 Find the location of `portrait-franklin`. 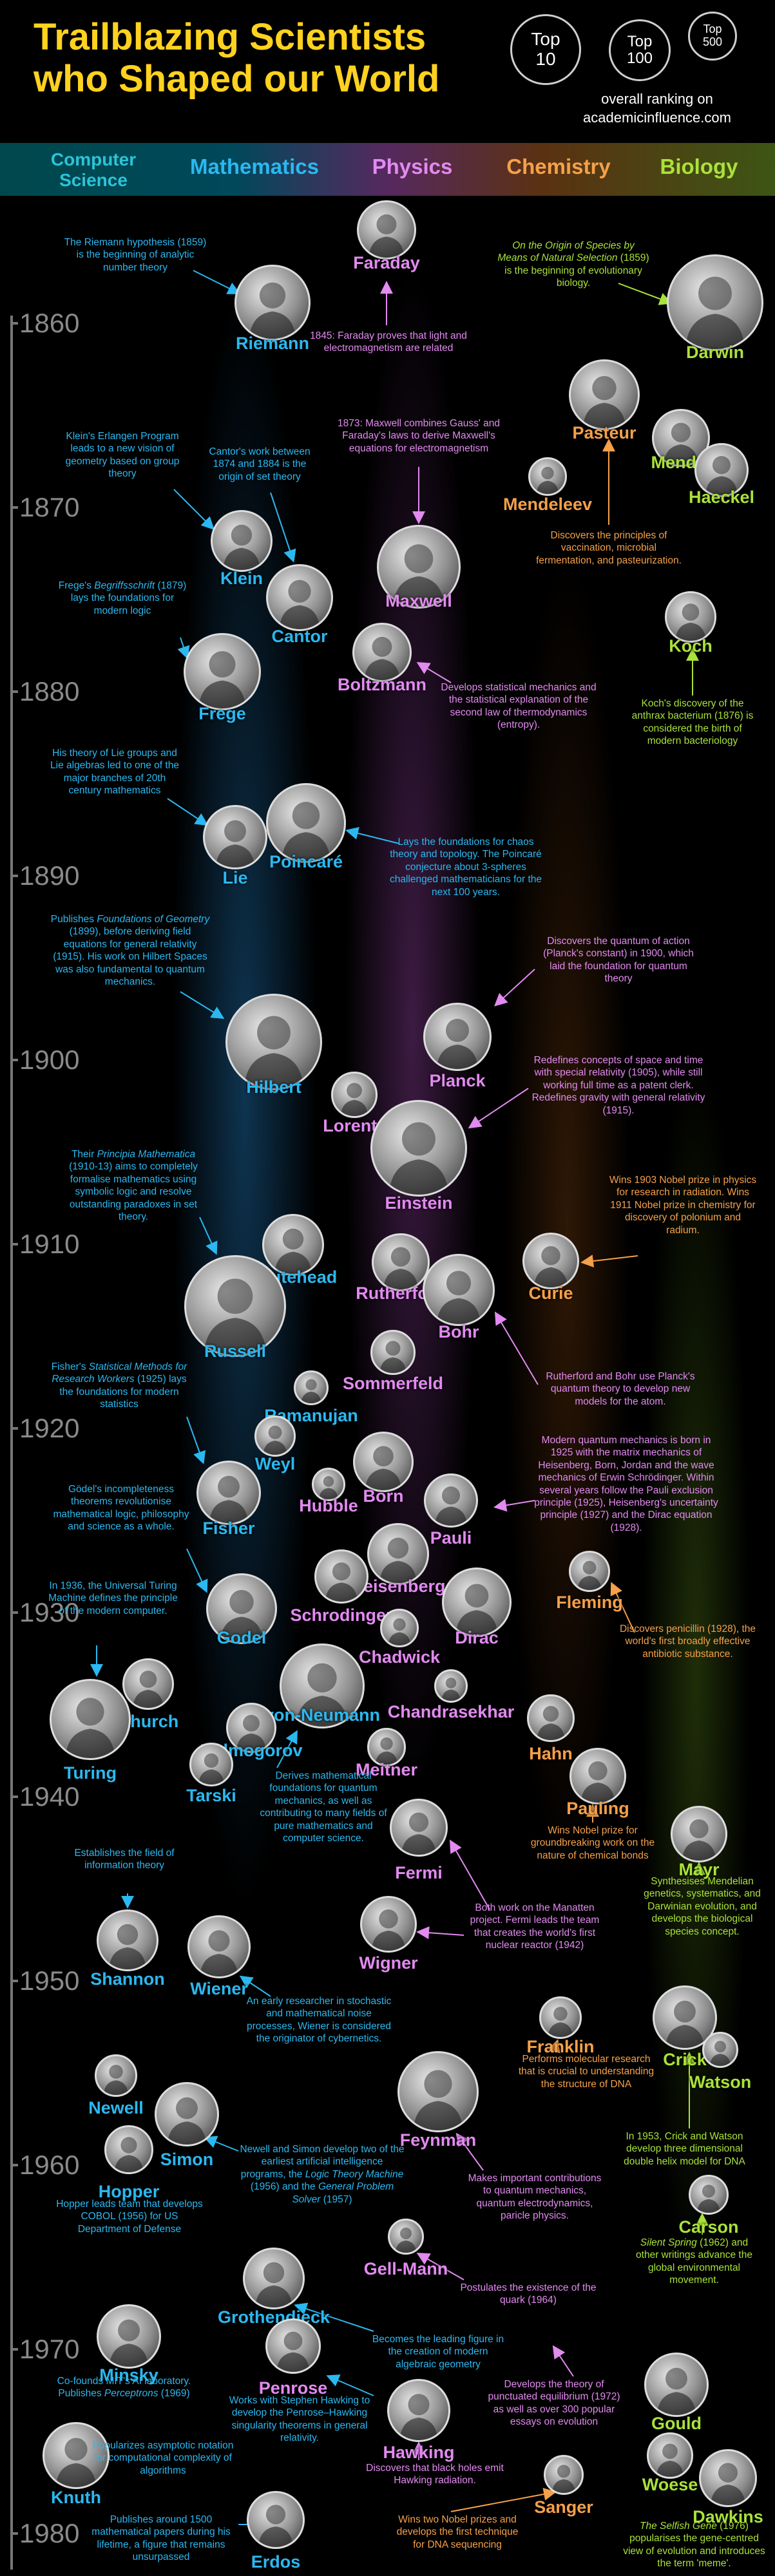

portrait-franklin is located at coordinates (560, 2018).